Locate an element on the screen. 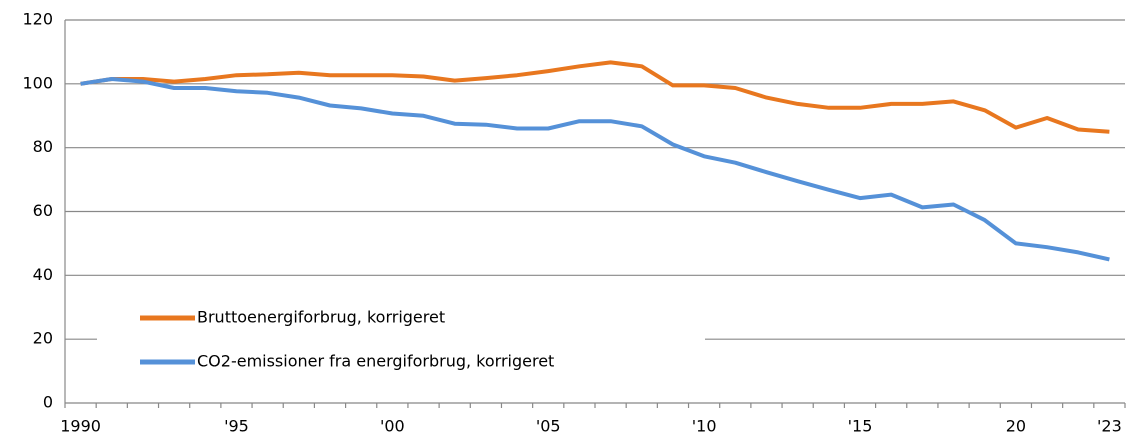 The width and height of the screenshot is (1129, 440). x-tick-label: '00 is located at coordinates (392, 426).